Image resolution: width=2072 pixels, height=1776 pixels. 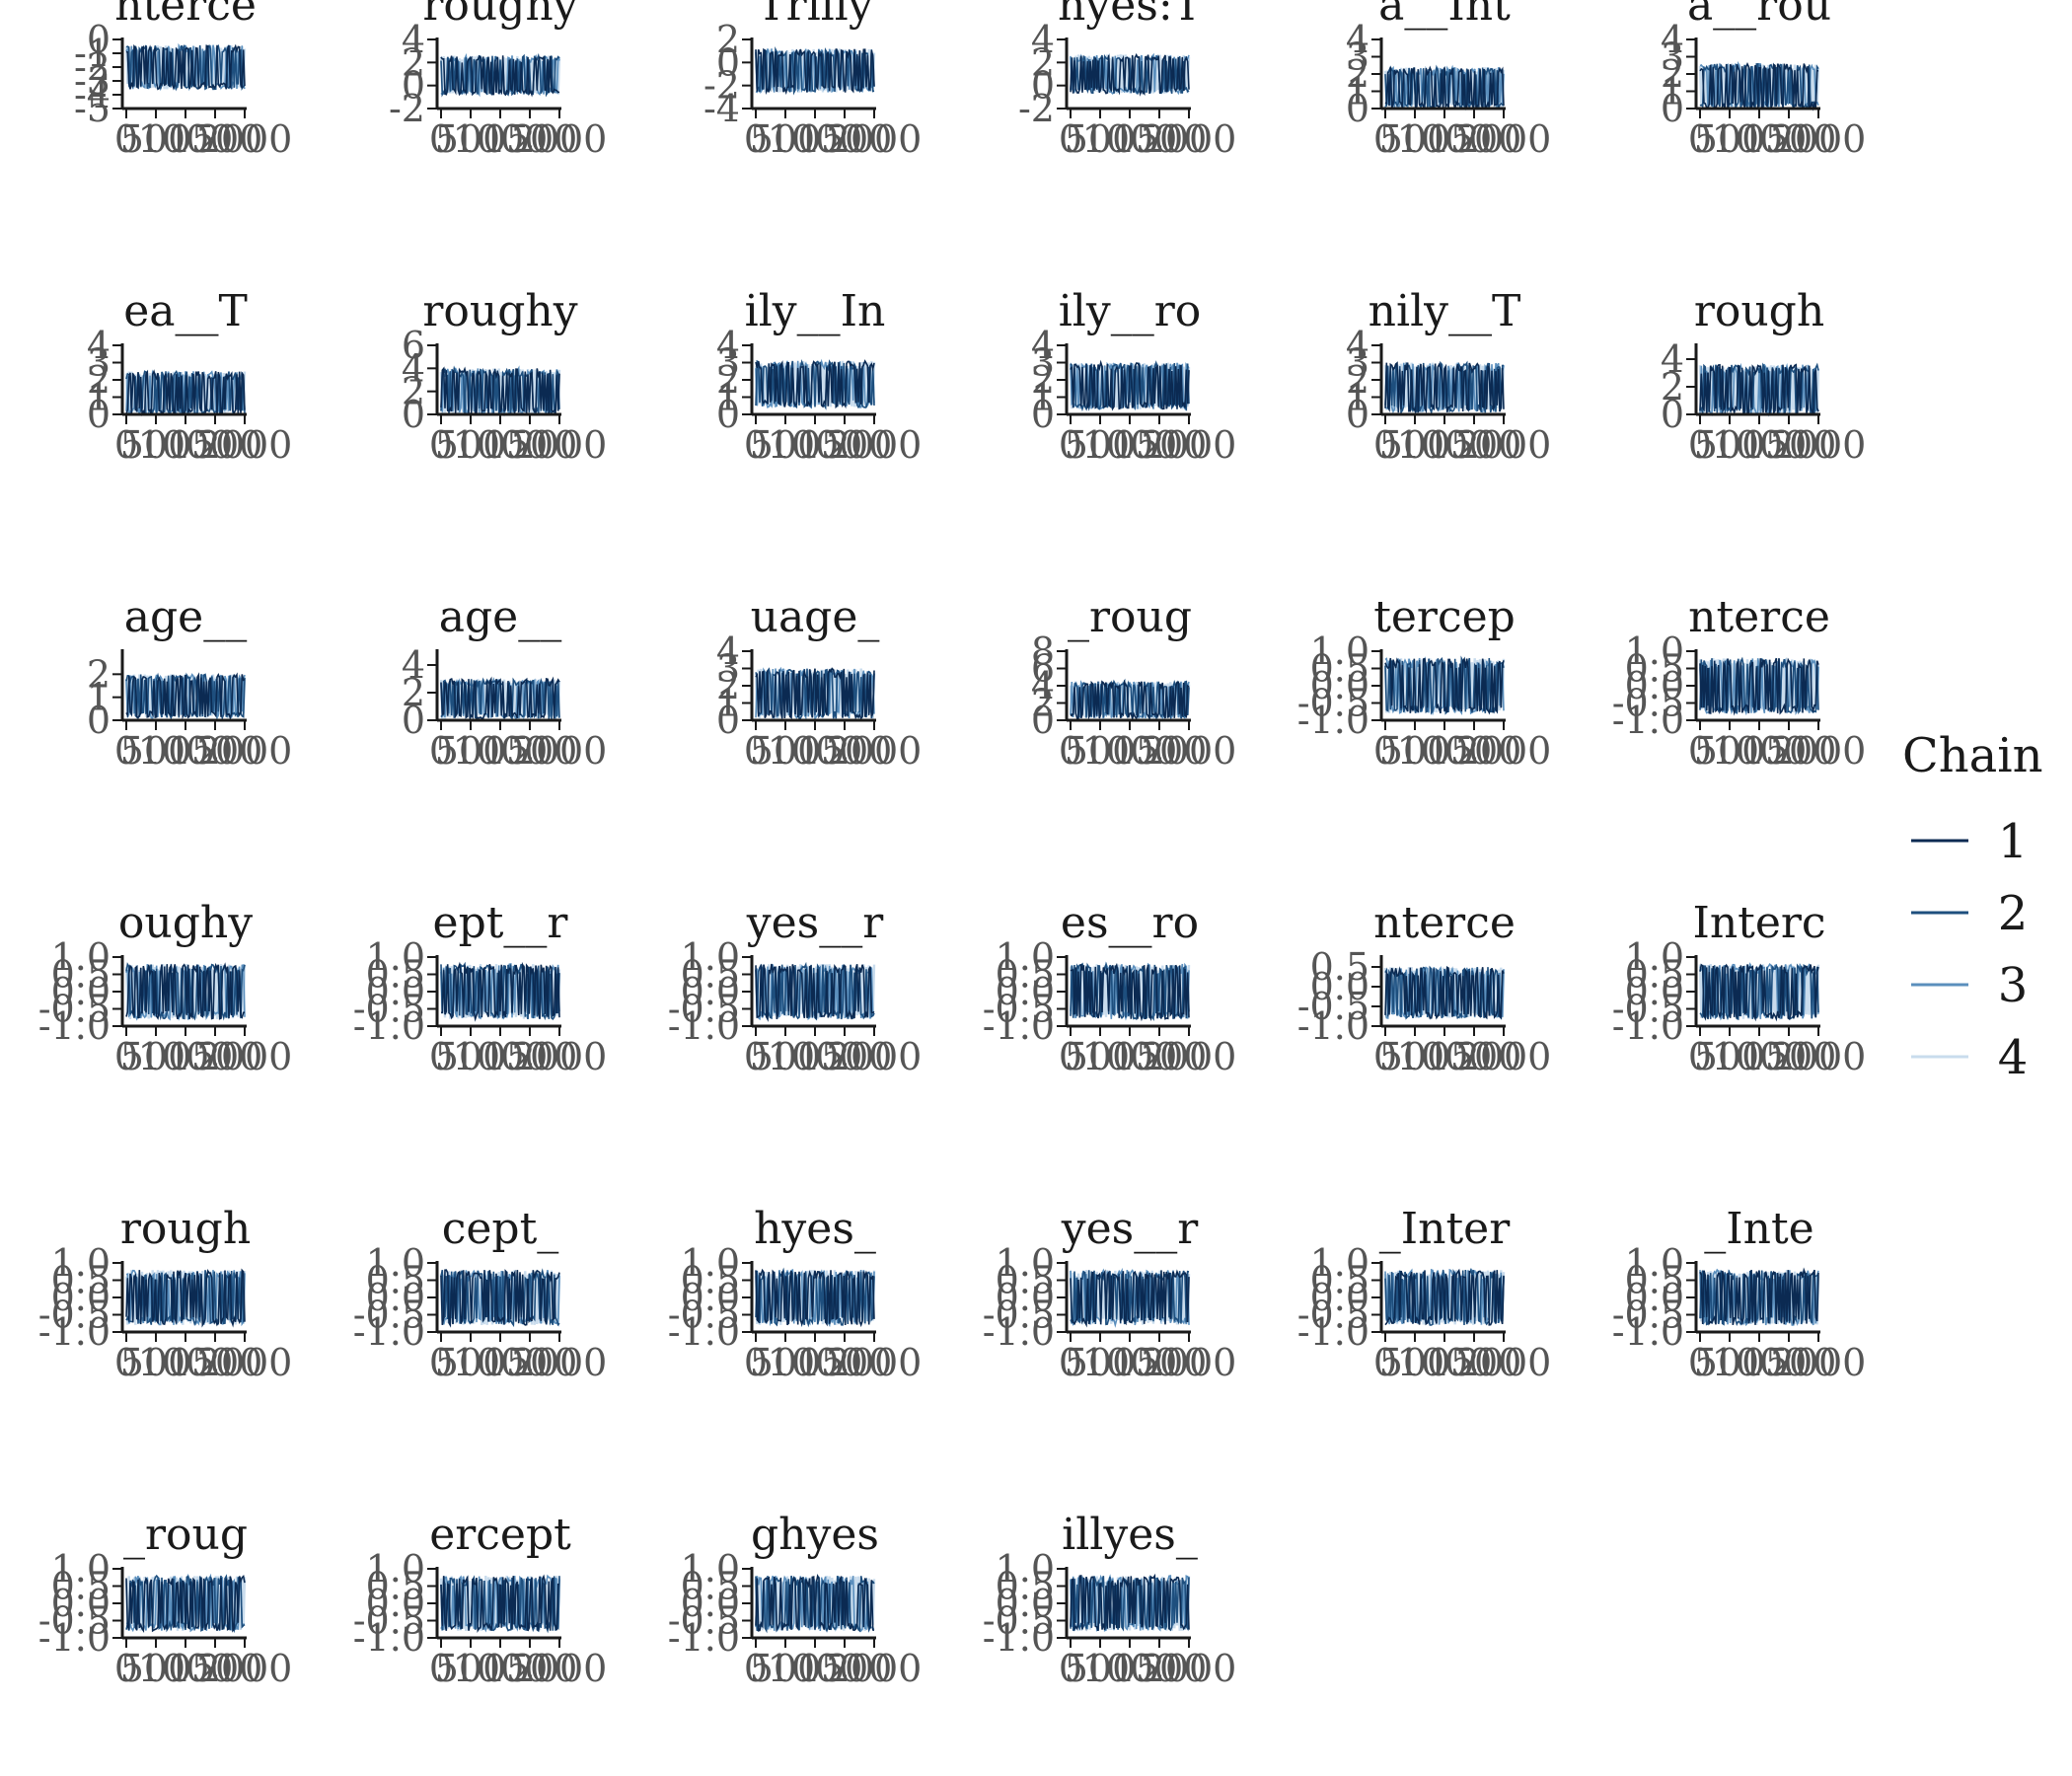 I want to click on chain-4-trace, so click(x=186, y=992).